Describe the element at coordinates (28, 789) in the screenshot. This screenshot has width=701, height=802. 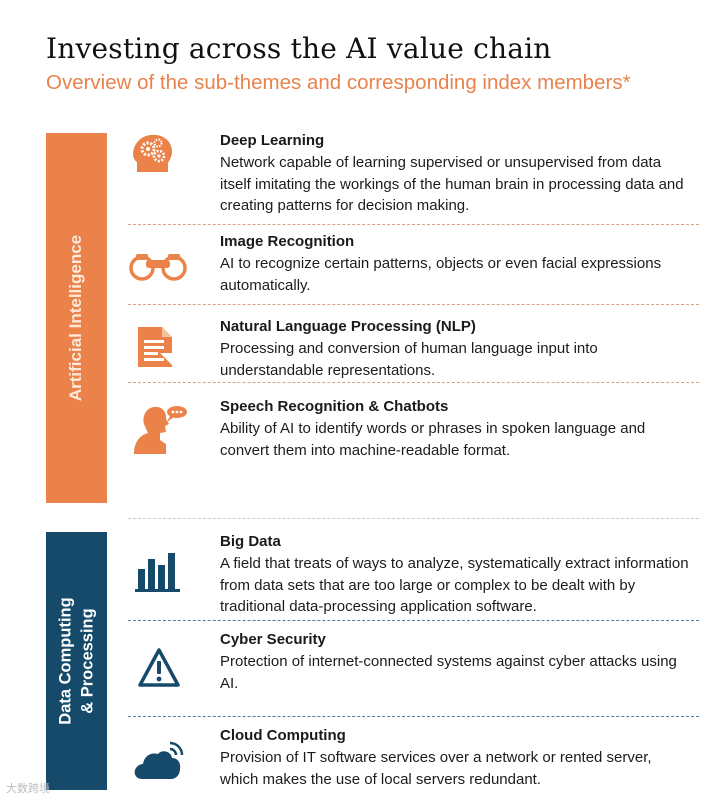
I see `watermark: 大数跨境` at that location.